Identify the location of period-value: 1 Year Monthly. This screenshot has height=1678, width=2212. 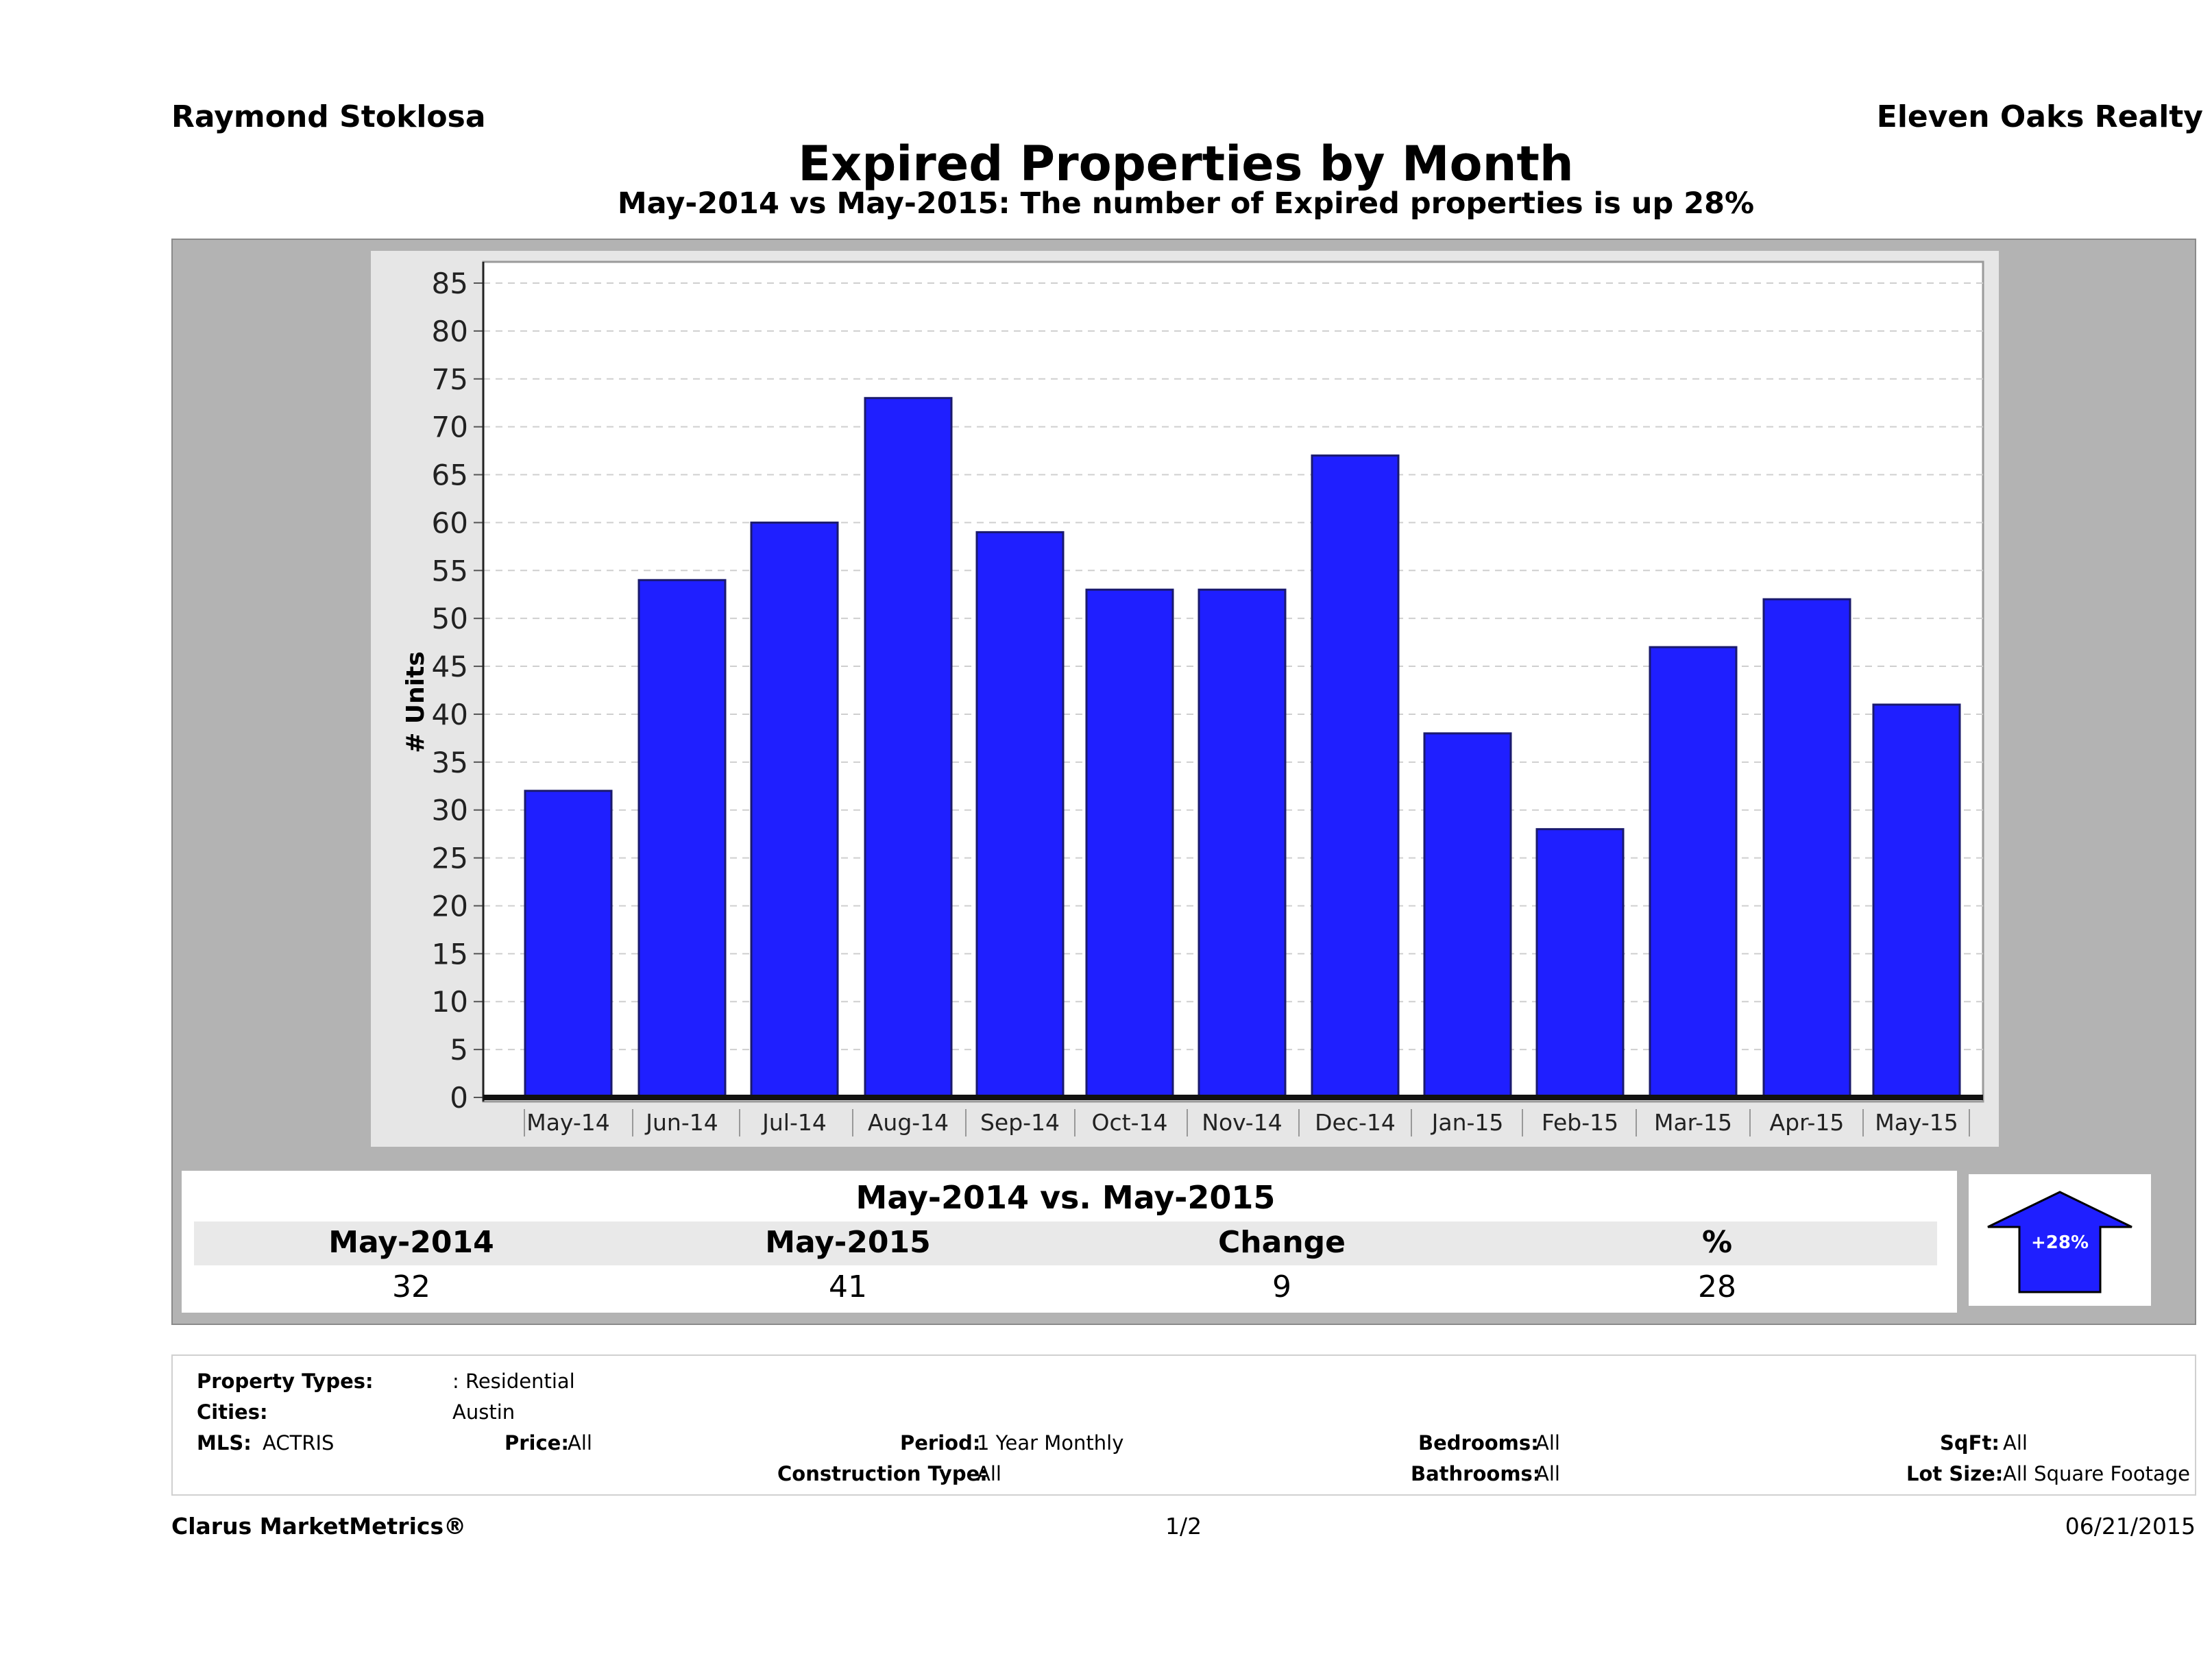
(1050, 1443).